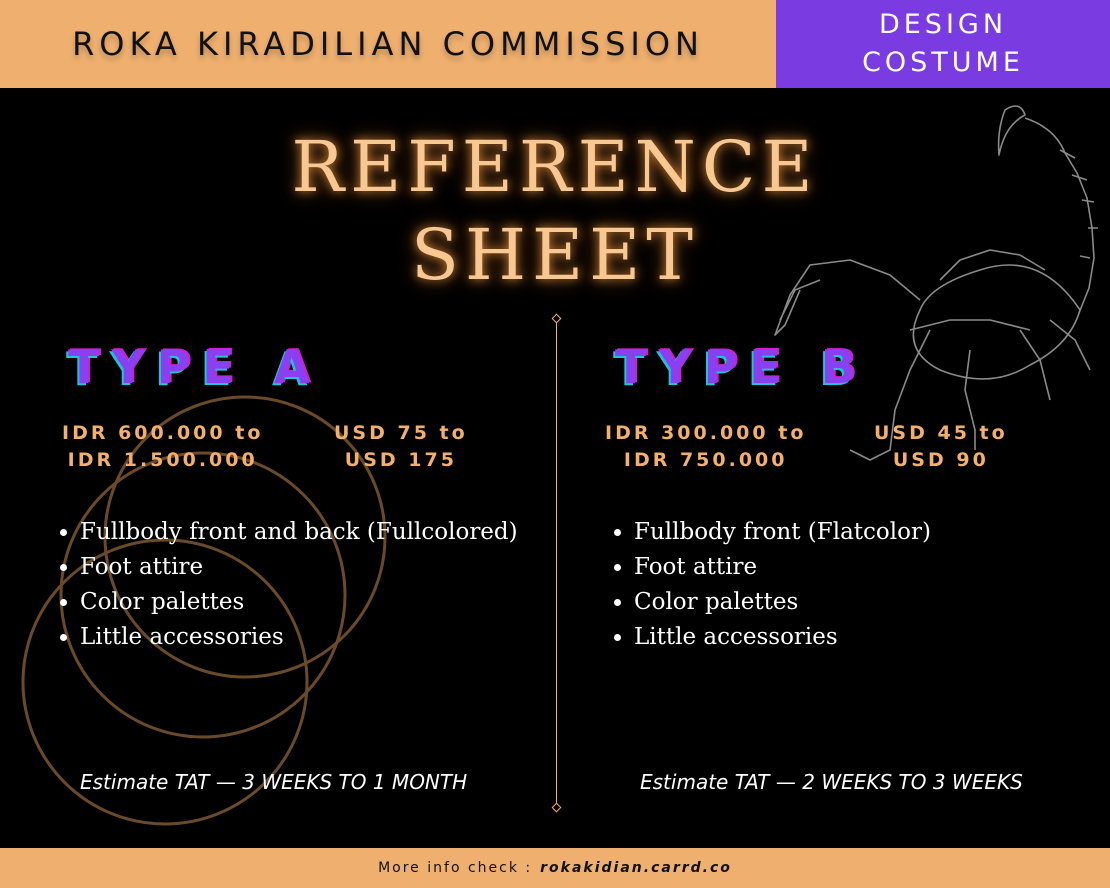  Describe the element at coordinates (455, 868) in the screenshot. I see `footer-label: More info check :` at that location.